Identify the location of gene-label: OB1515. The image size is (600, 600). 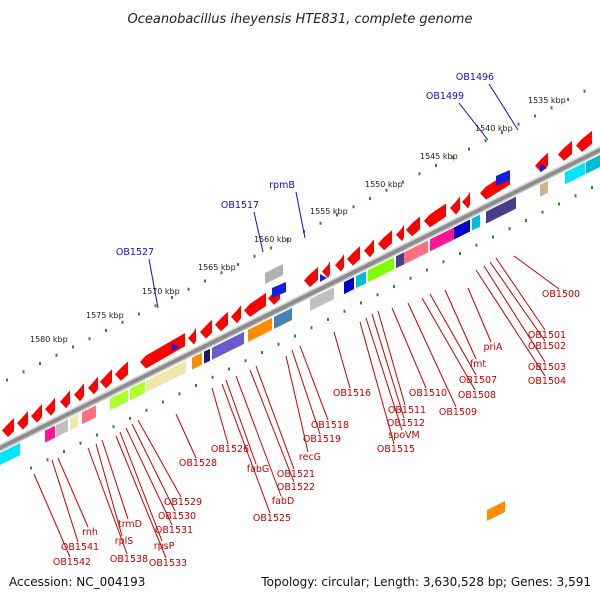
(396, 449).